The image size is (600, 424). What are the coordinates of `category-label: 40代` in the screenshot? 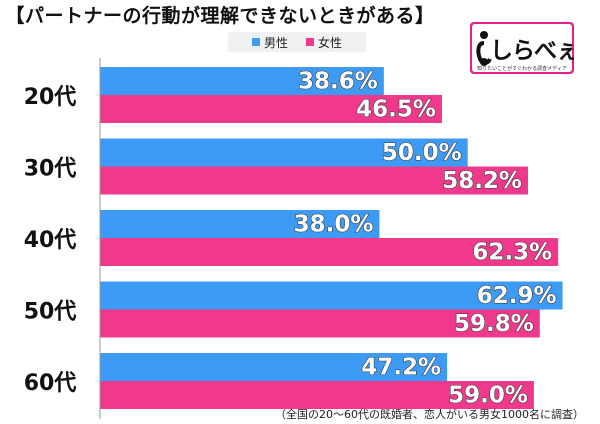 It's located at (50, 240).